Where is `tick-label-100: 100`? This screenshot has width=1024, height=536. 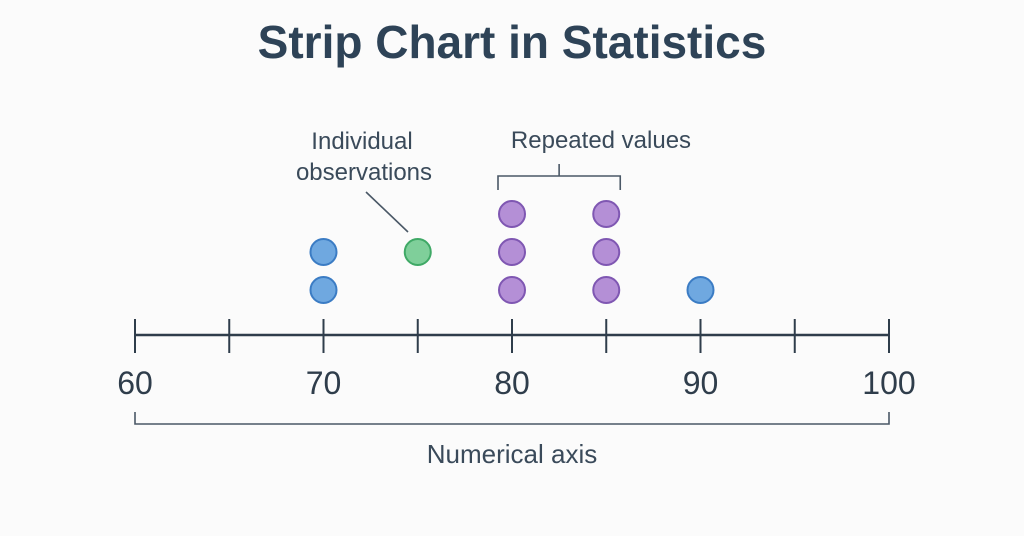
tick-label-100: 100 is located at coordinates (888, 383).